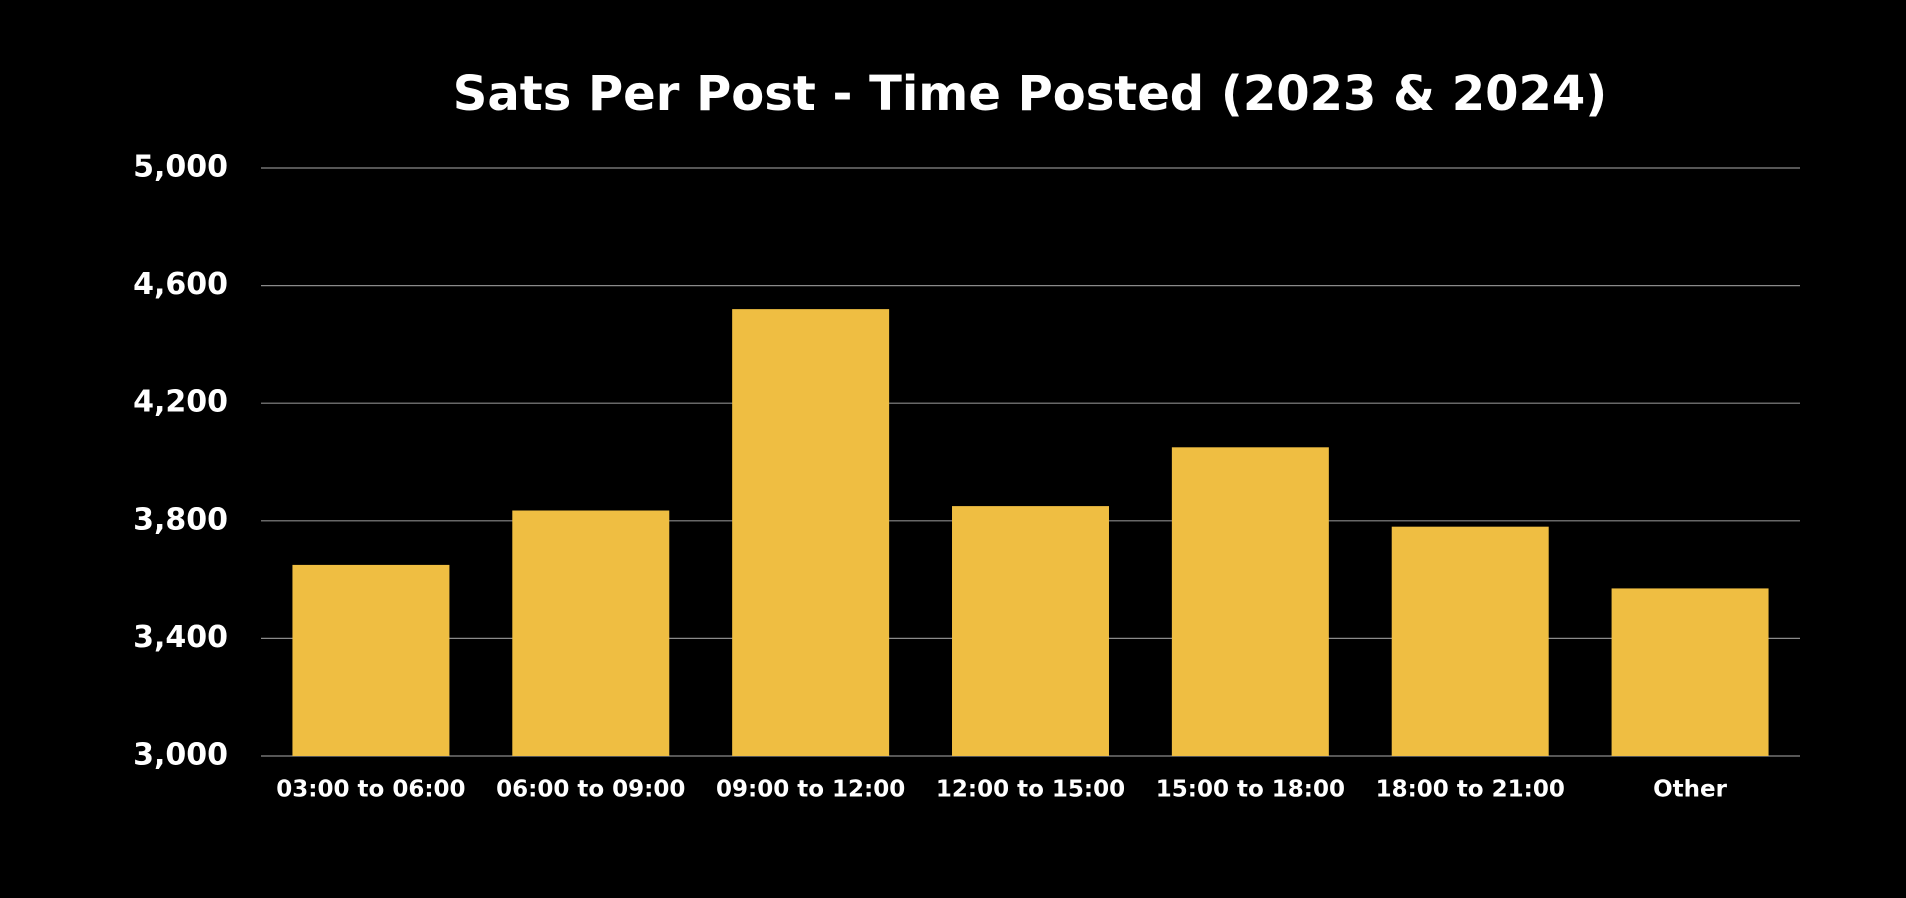 Image resolution: width=1906 pixels, height=898 pixels. Describe the element at coordinates (180, 402) in the screenshot. I see `y-tick-label: 4,200` at that location.